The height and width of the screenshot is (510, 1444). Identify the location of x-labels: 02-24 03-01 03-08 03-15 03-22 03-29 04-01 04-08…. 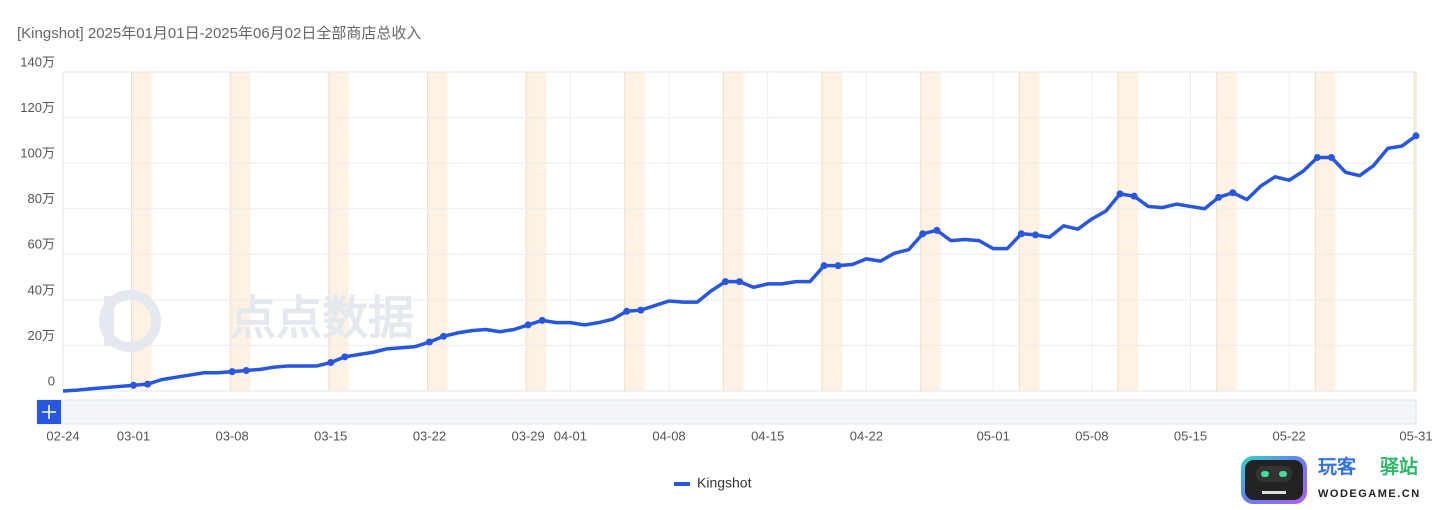
(739, 435).